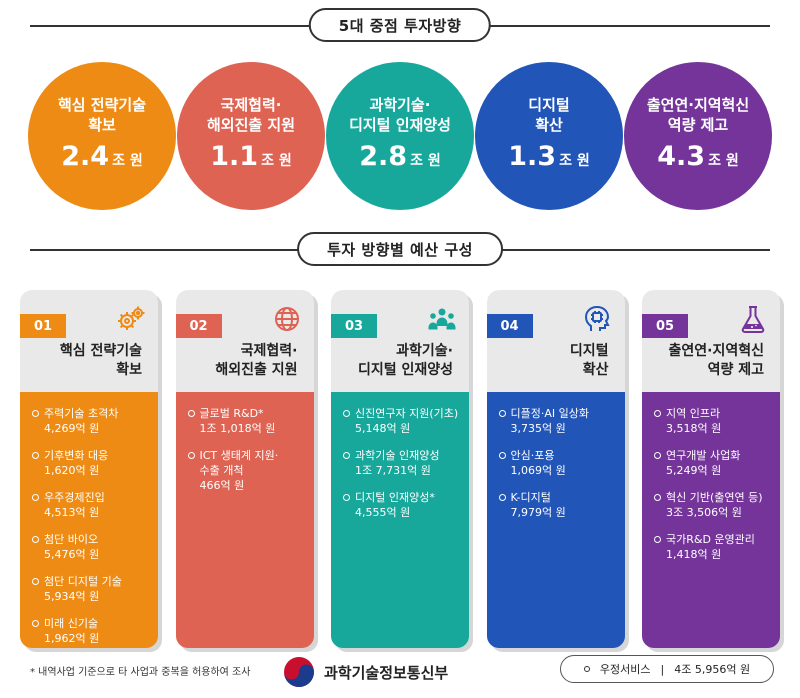 The height and width of the screenshot is (698, 800). What do you see at coordinates (102, 156) in the screenshot?
I see `priority-amount: 2.4 조 원` at bounding box center [102, 156].